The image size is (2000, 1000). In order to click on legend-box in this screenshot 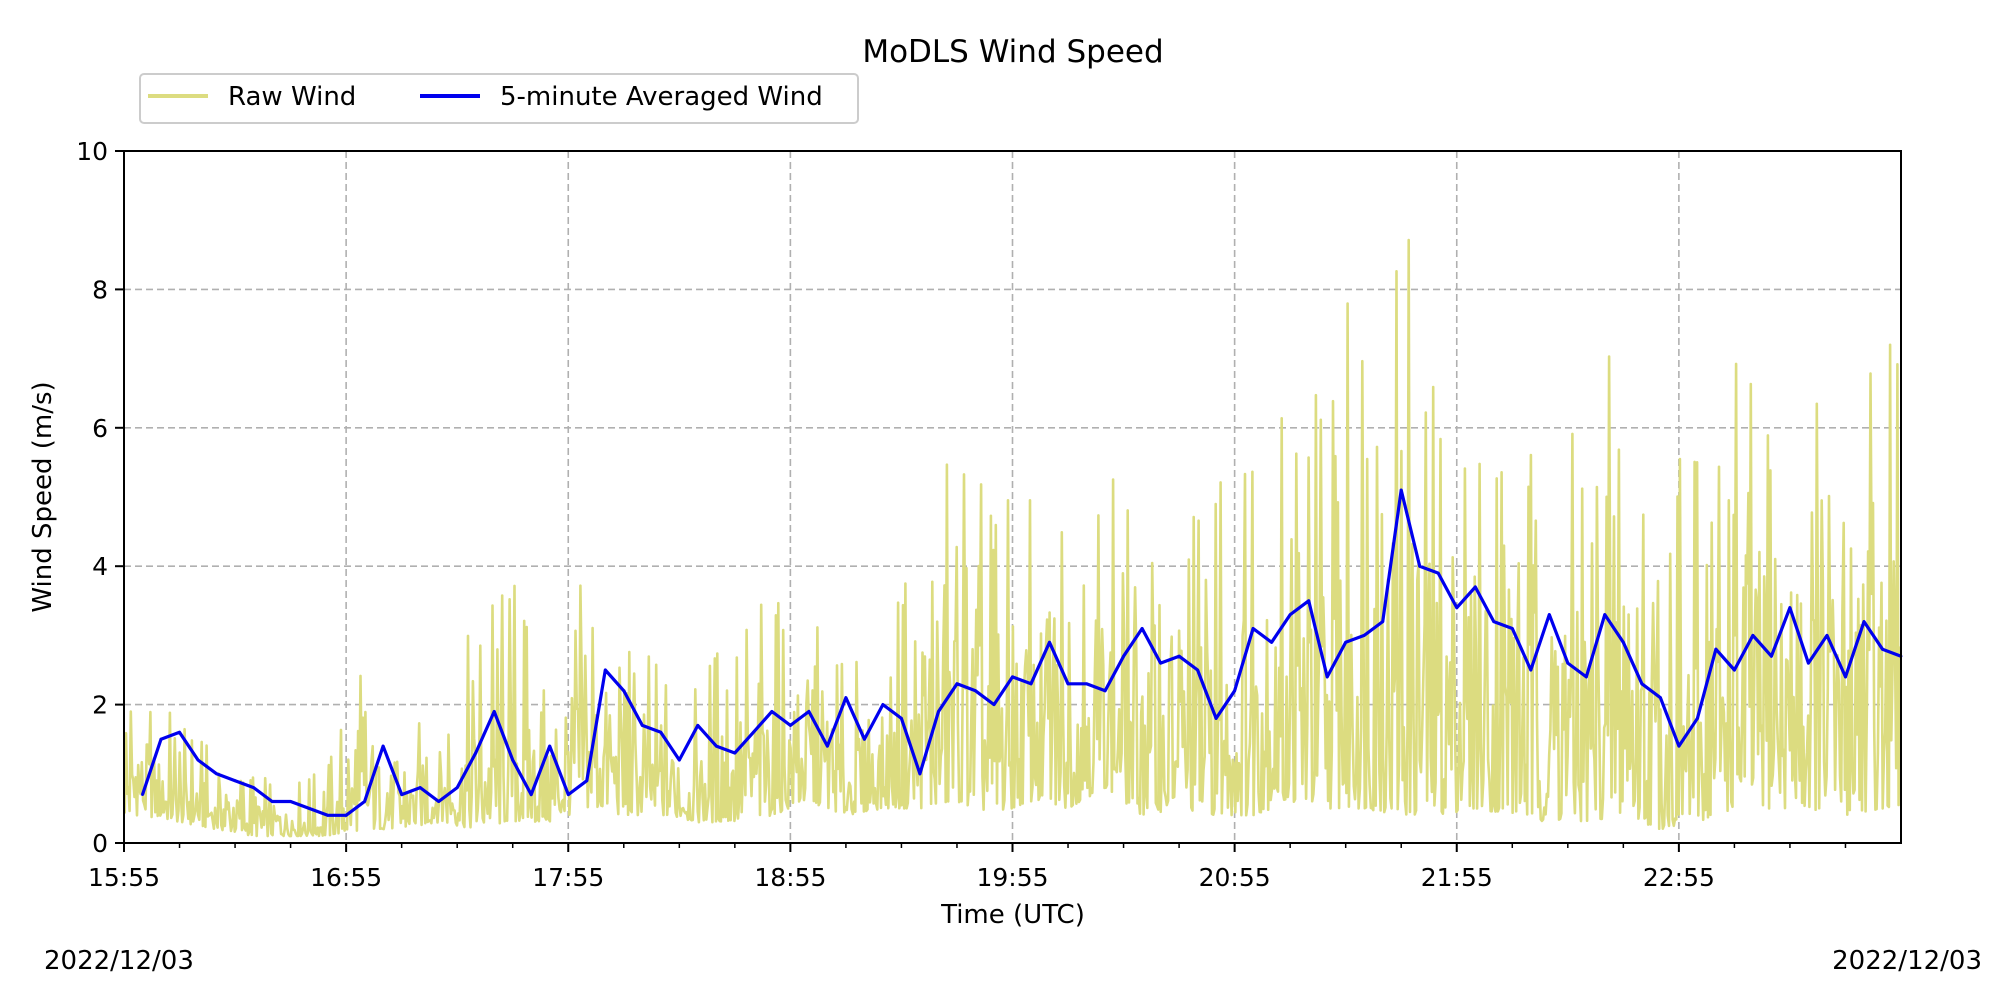, I will do `click(499, 98)`.